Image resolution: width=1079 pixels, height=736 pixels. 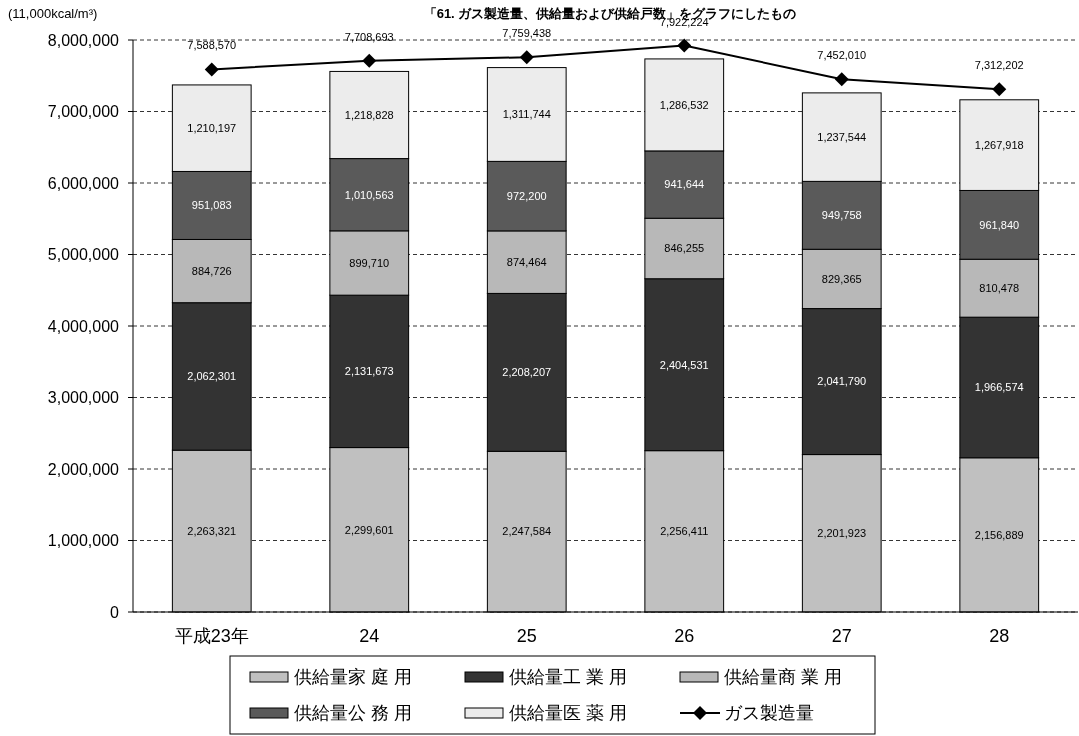 I want to click on data-label: 1,966,574, so click(x=999, y=387).